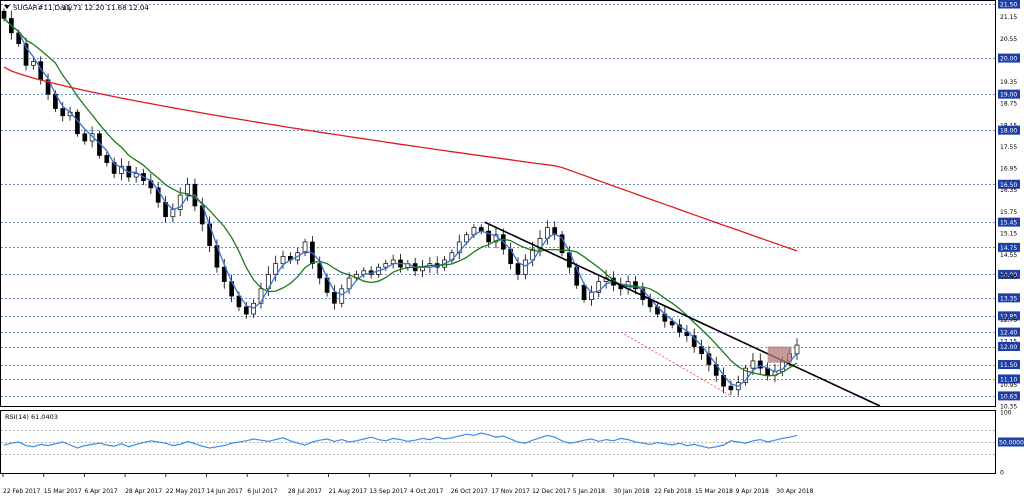  I want to click on rsi-panel-frame, so click(498, 442).